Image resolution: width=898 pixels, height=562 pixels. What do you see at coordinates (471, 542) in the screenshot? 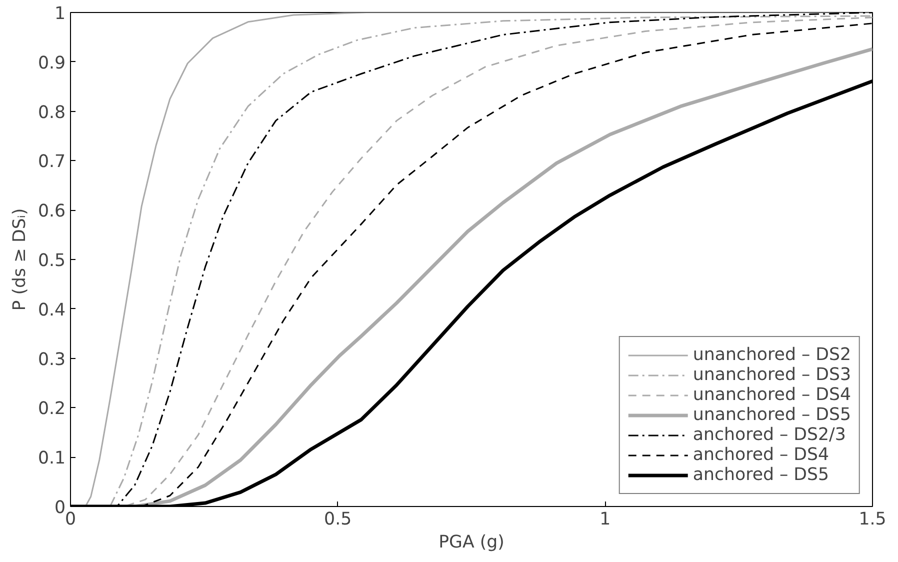
I see `x-axis-title: PGA (g)` at bounding box center [471, 542].